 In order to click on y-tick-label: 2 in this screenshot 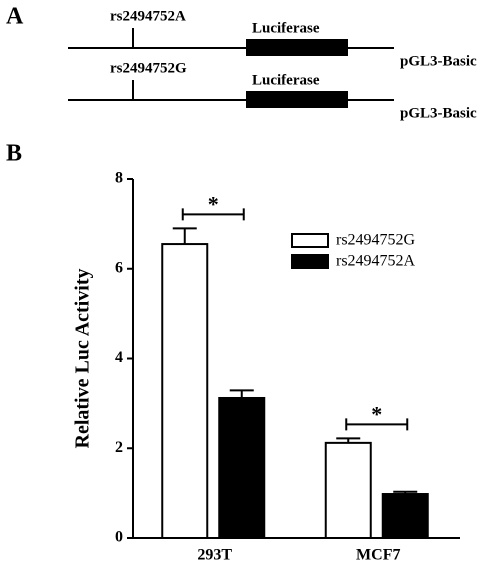, I will do `click(119, 447)`.